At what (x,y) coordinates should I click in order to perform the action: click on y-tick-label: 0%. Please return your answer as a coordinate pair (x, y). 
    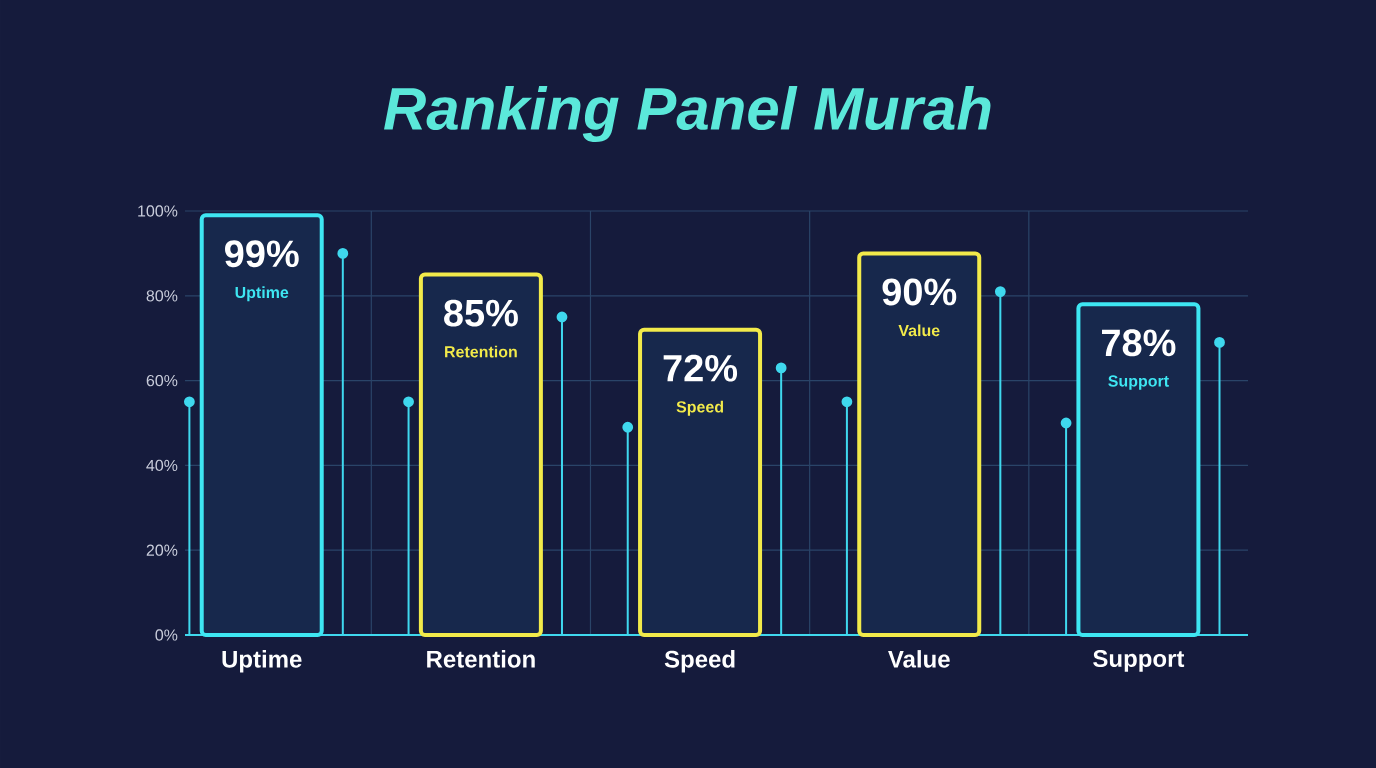
    Looking at the image, I should click on (166, 635).